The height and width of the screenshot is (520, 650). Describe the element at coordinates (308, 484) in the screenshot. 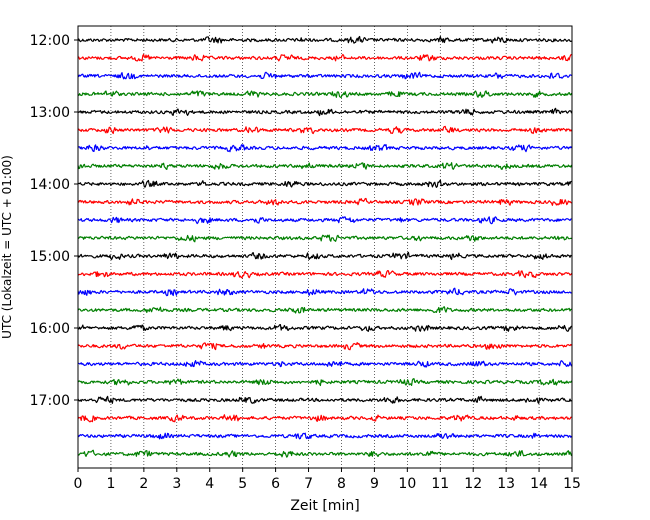

I see `x-tick-label: 7` at that location.